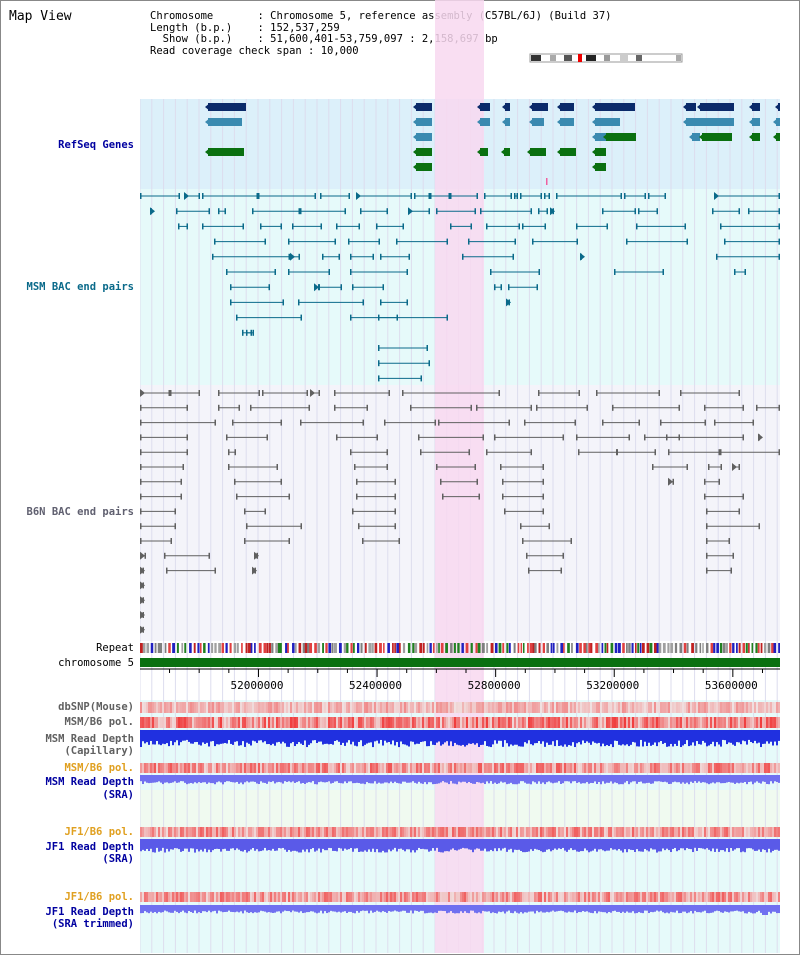 The height and width of the screenshot is (955, 800). I want to click on track-label-msm-b6-pol-2: MSM/B6 pol., so click(99, 768).